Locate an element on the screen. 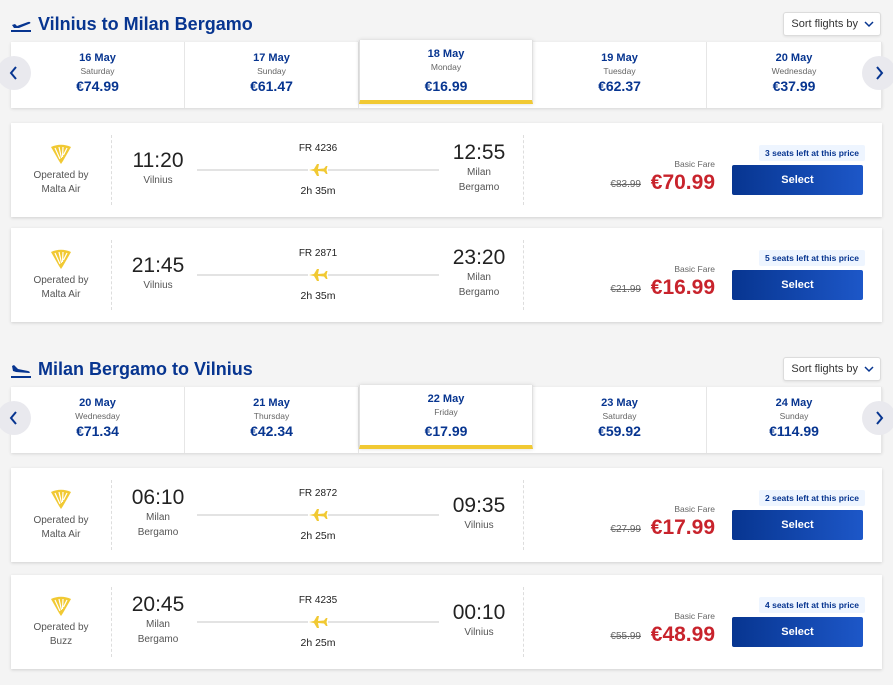 The image size is (893, 685). date-day: 17 May is located at coordinates (271, 58).